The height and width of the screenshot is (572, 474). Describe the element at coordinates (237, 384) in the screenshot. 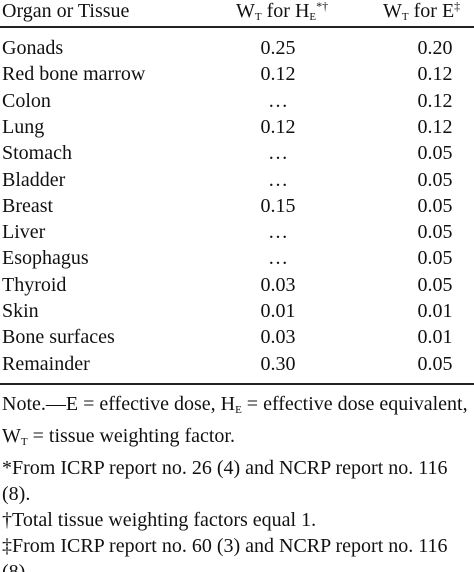

I see `footer-rule` at that location.